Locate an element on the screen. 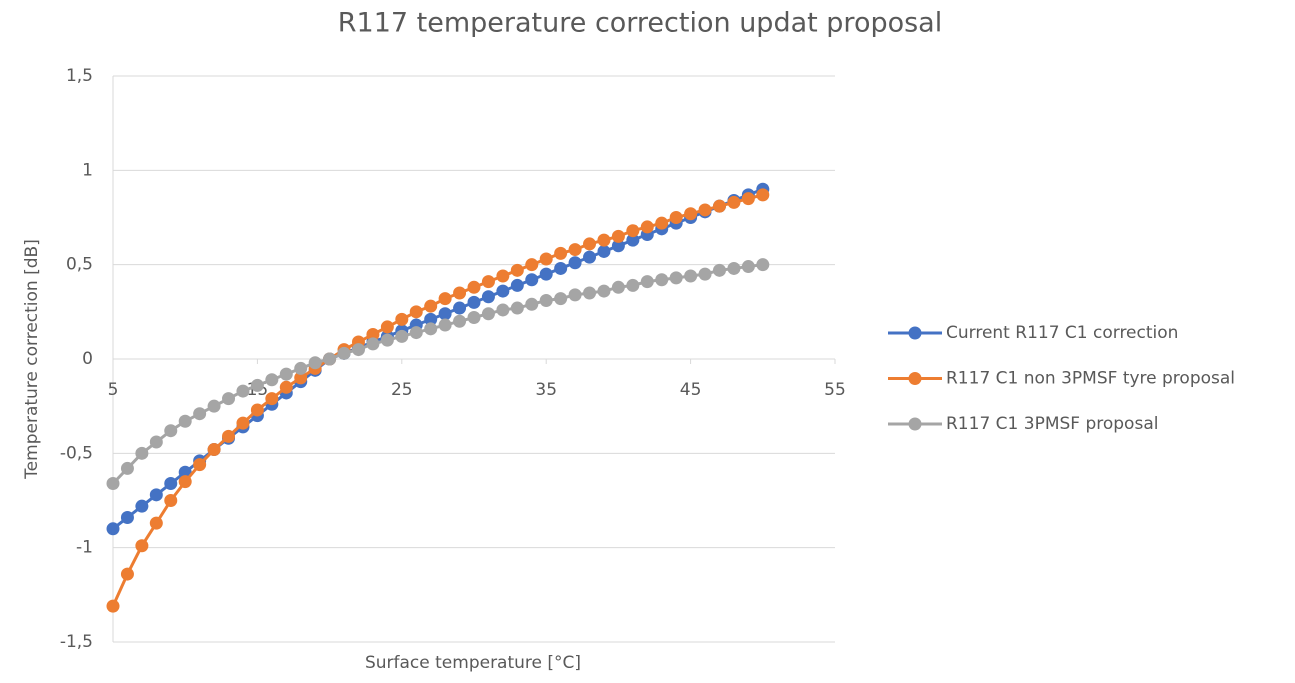  y-tick-label: 1,5 is located at coordinates (79, 76).